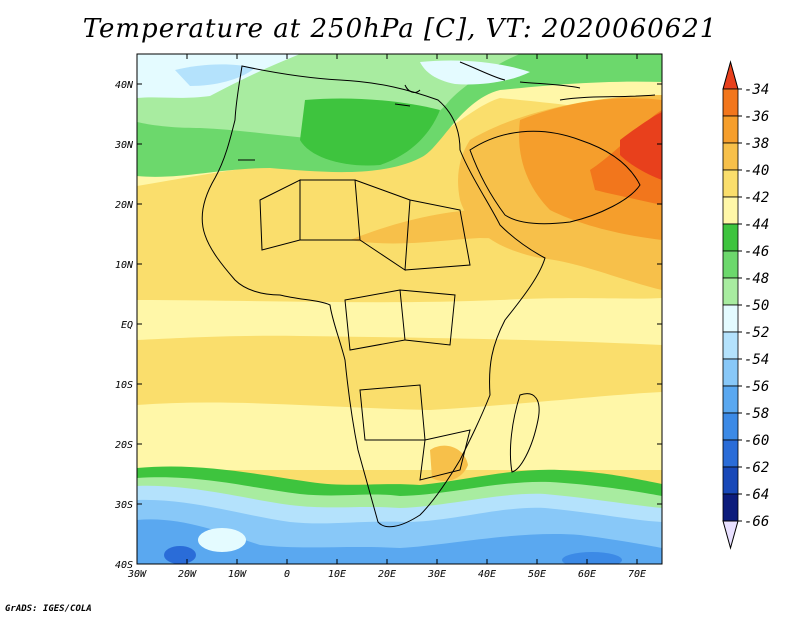 Image resolution: width=800 pixels, height=618 pixels. I want to click on lat-label: 20N, so click(124, 205).